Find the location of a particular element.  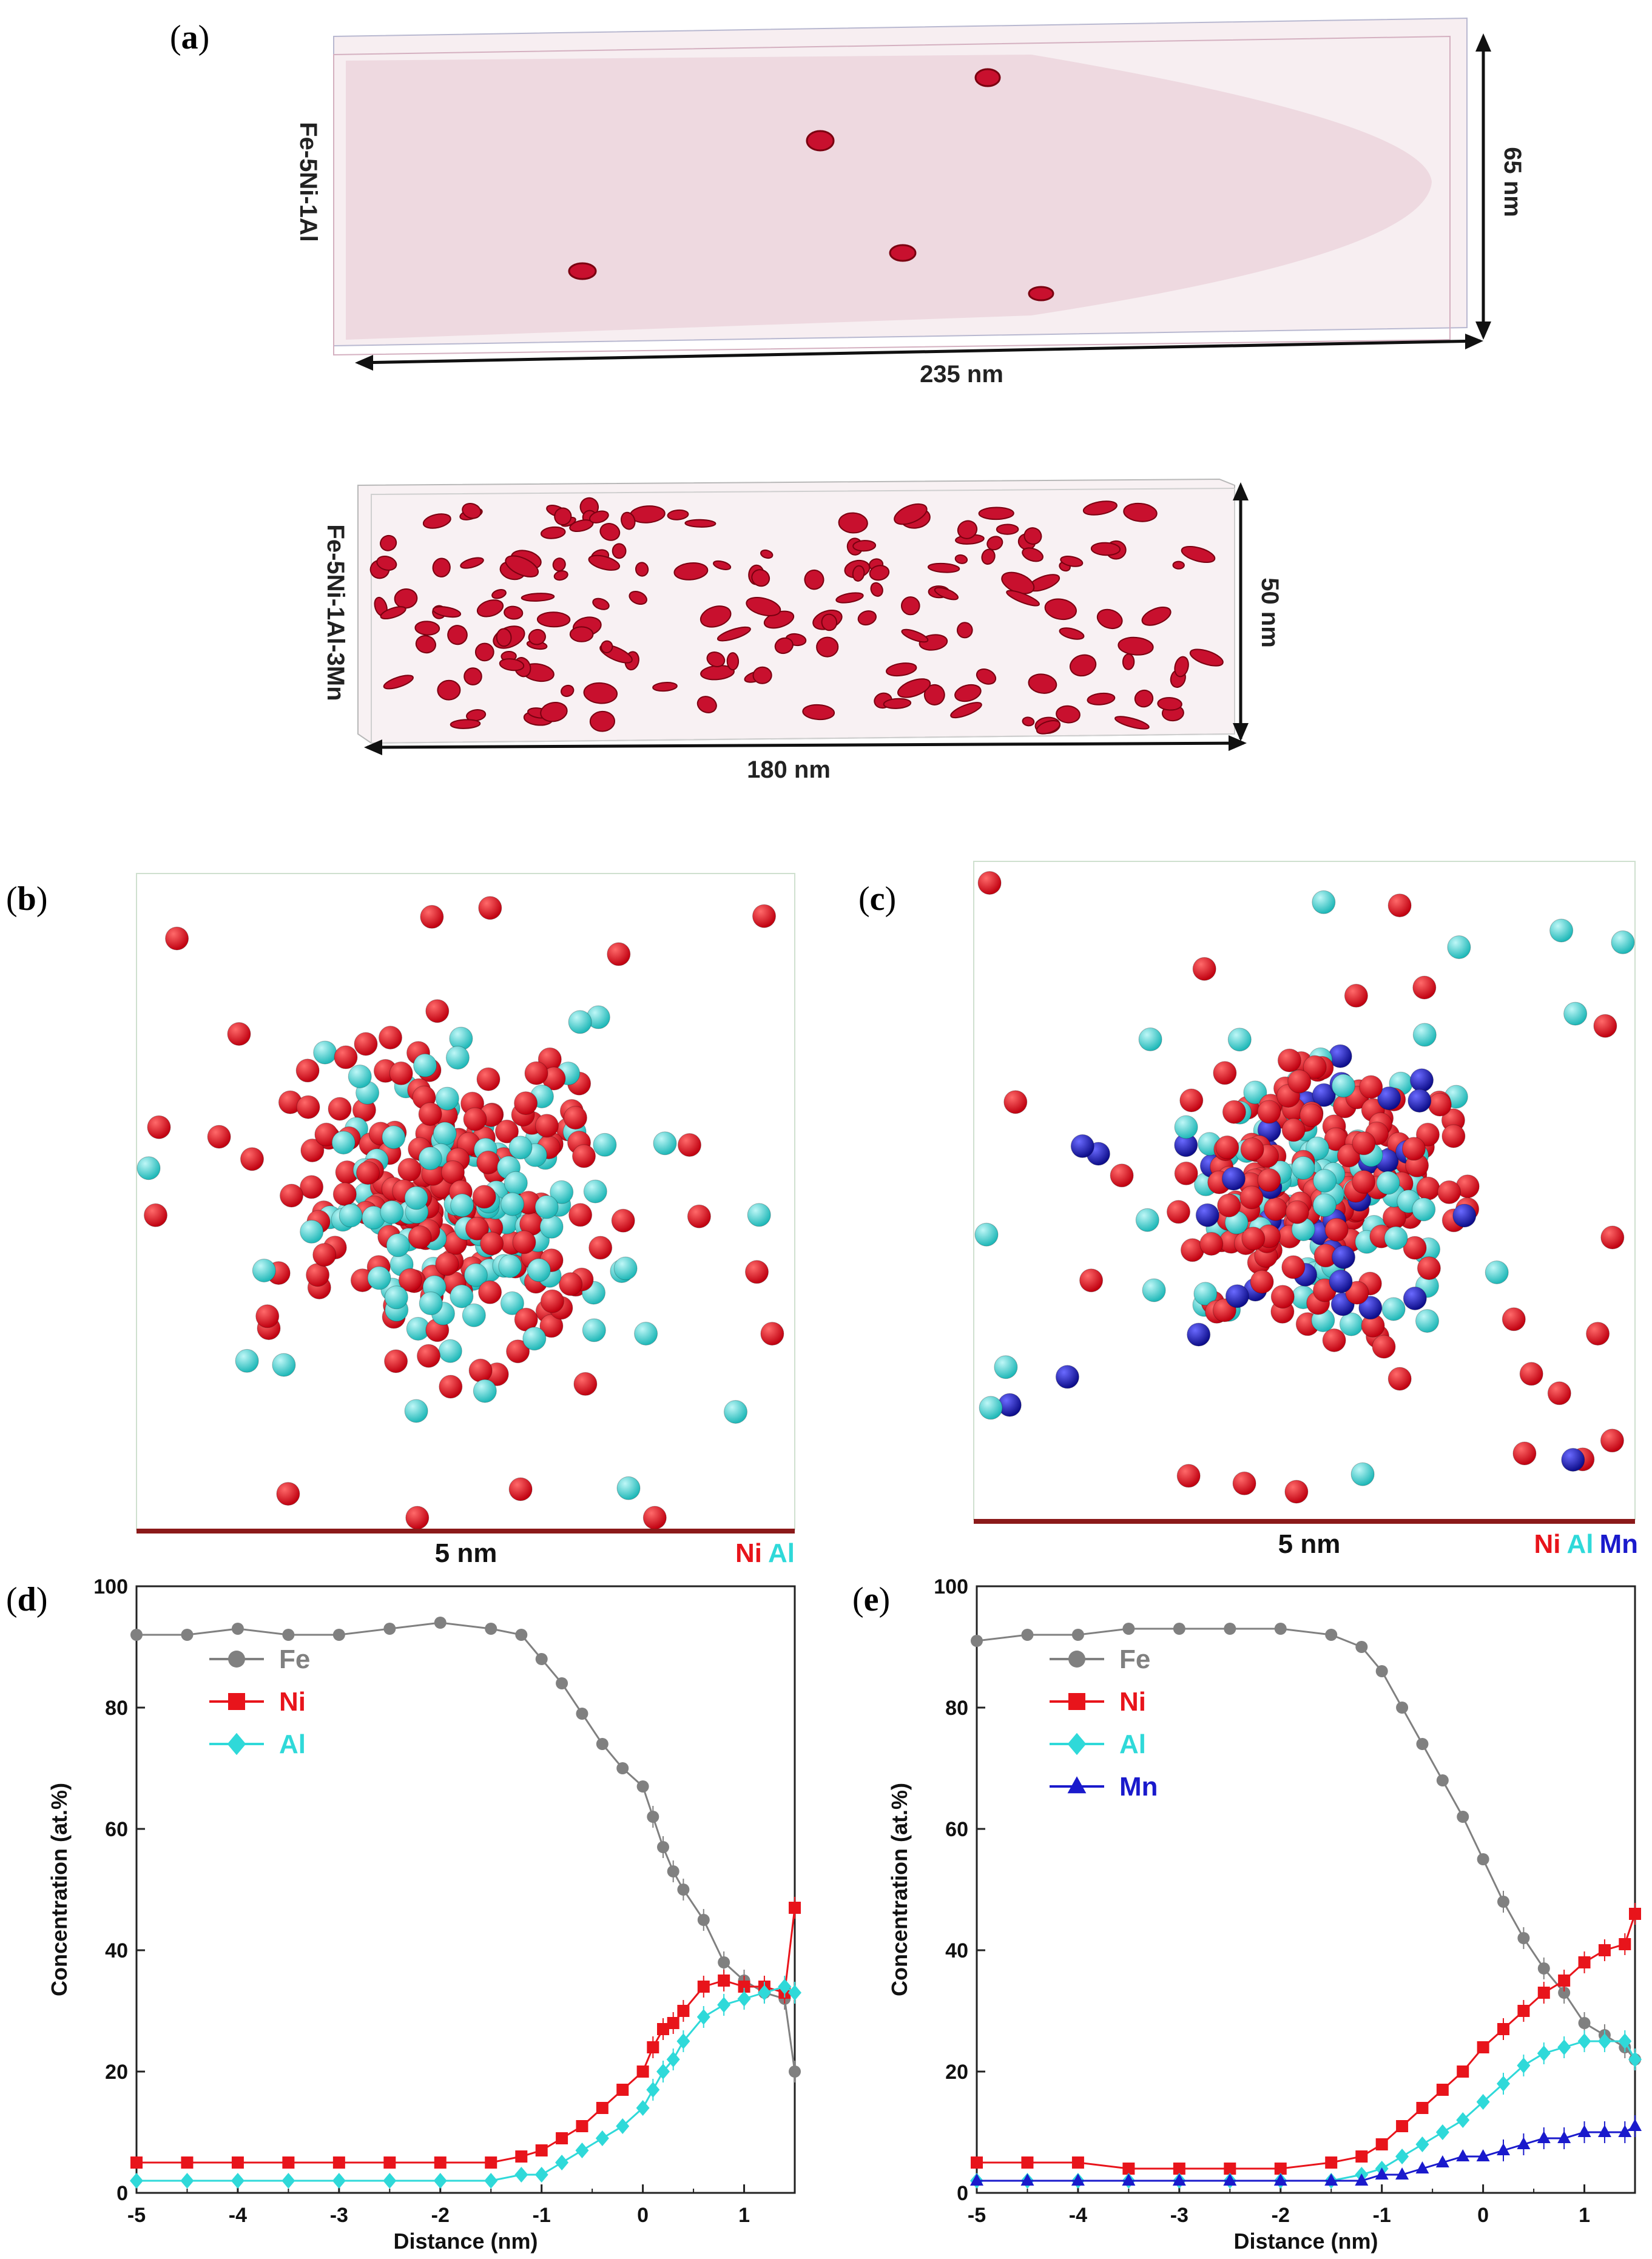

legend-label-mn: Mn is located at coordinates (1138, 1787).